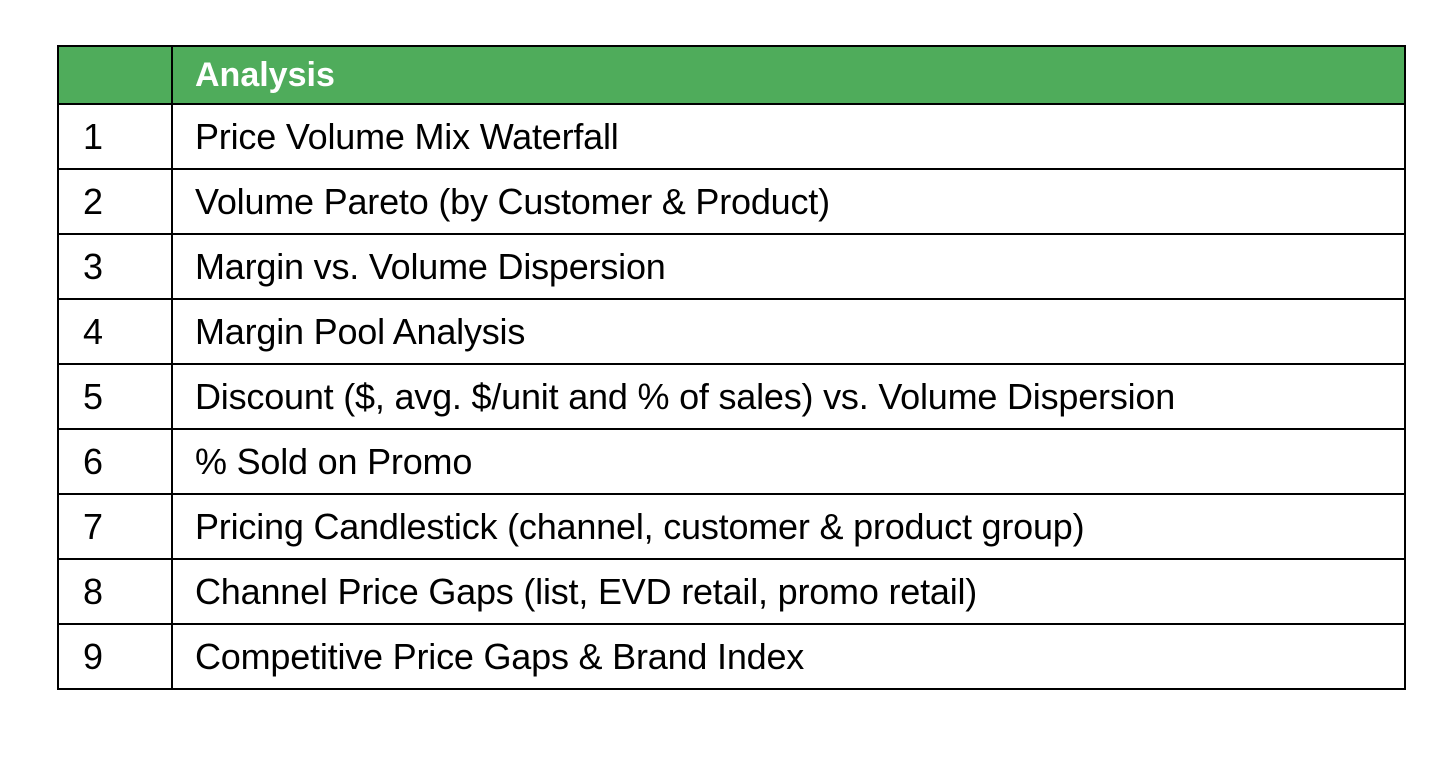 The width and height of the screenshot is (1450, 760). I want to click on row-number: 6, so click(115, 461).